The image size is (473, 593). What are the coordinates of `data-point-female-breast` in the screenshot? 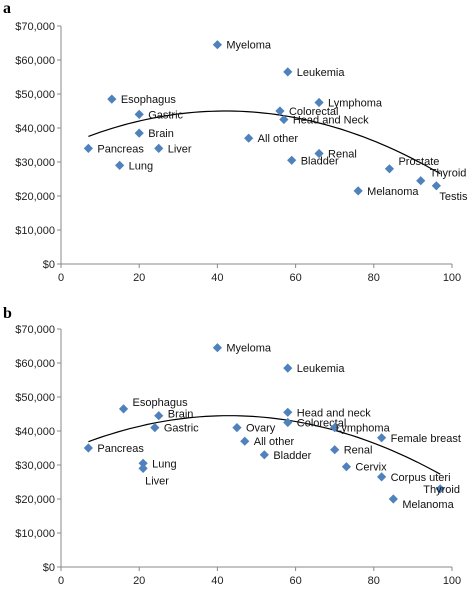 It's located at (382, 438).